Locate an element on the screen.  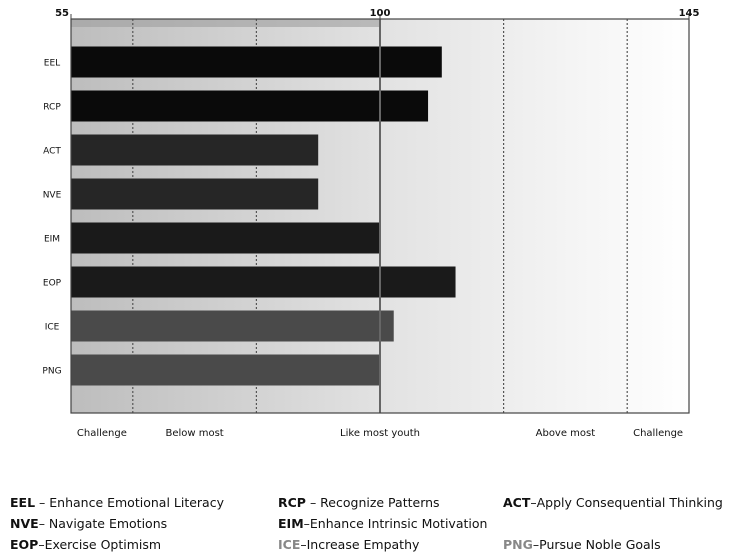
legend-text: Enhance Intrinsic Motivation is located at coordinates (398, 523).